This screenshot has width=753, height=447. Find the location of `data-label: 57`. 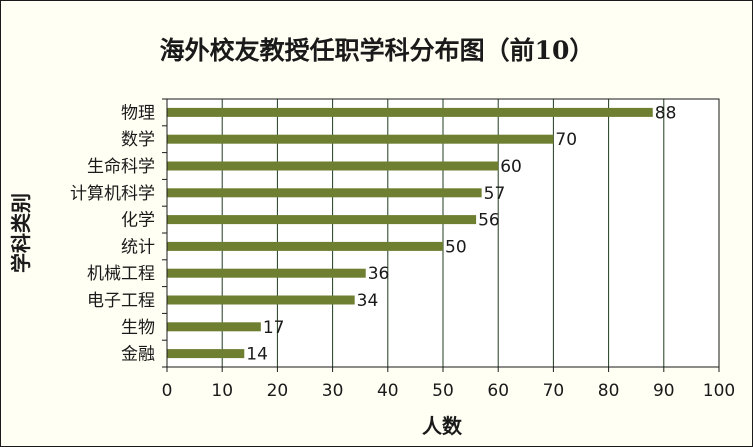

data-label: 57 is located at coordinates (495, 194).